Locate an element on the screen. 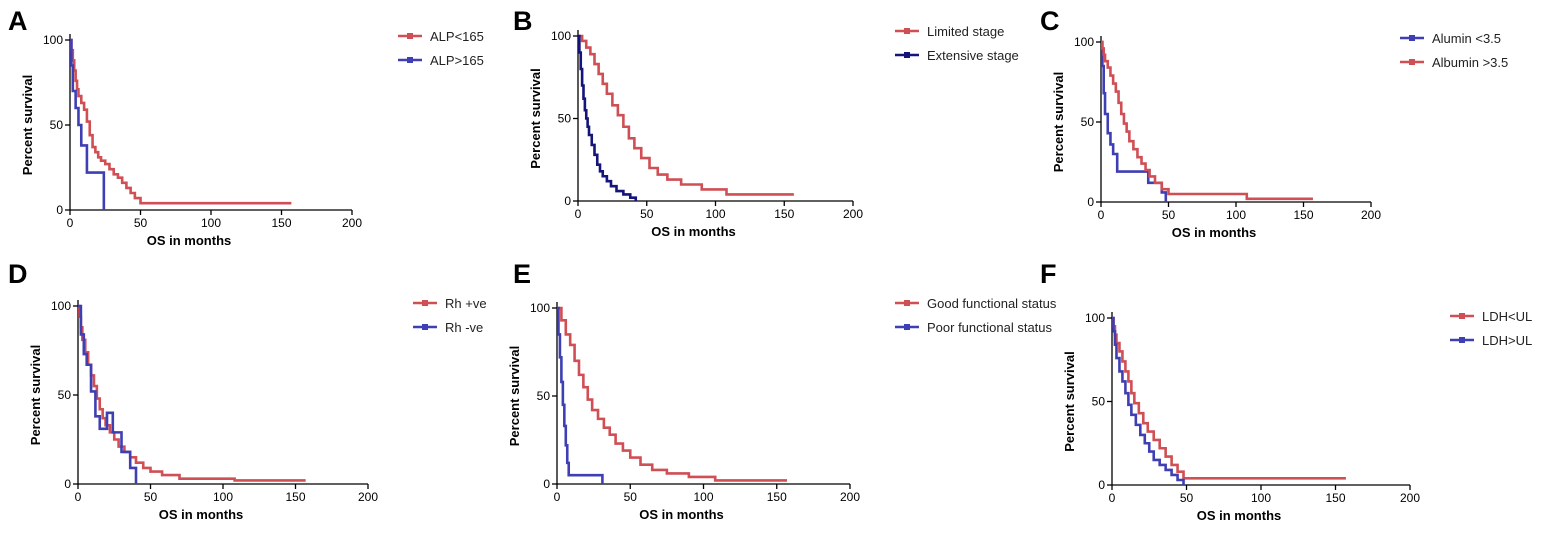 Image resolution: width=1541 pixels, height=538 pixels. panel-letter: F is located at coordinates (1048, 274).